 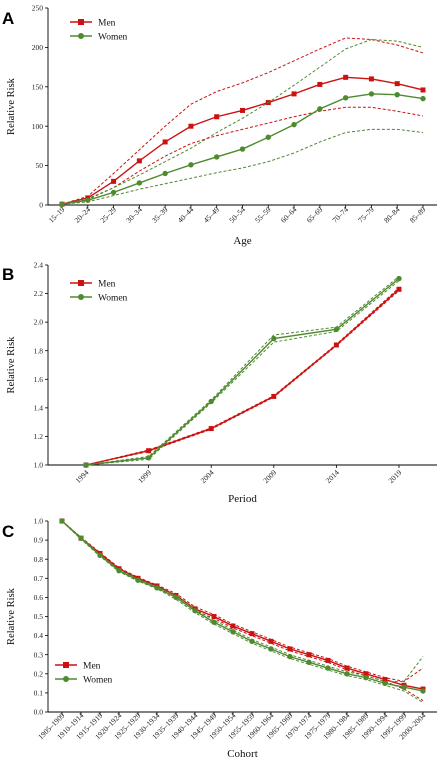 I want to click on x-tick-label: 20–24, so click(x=83, y=215).